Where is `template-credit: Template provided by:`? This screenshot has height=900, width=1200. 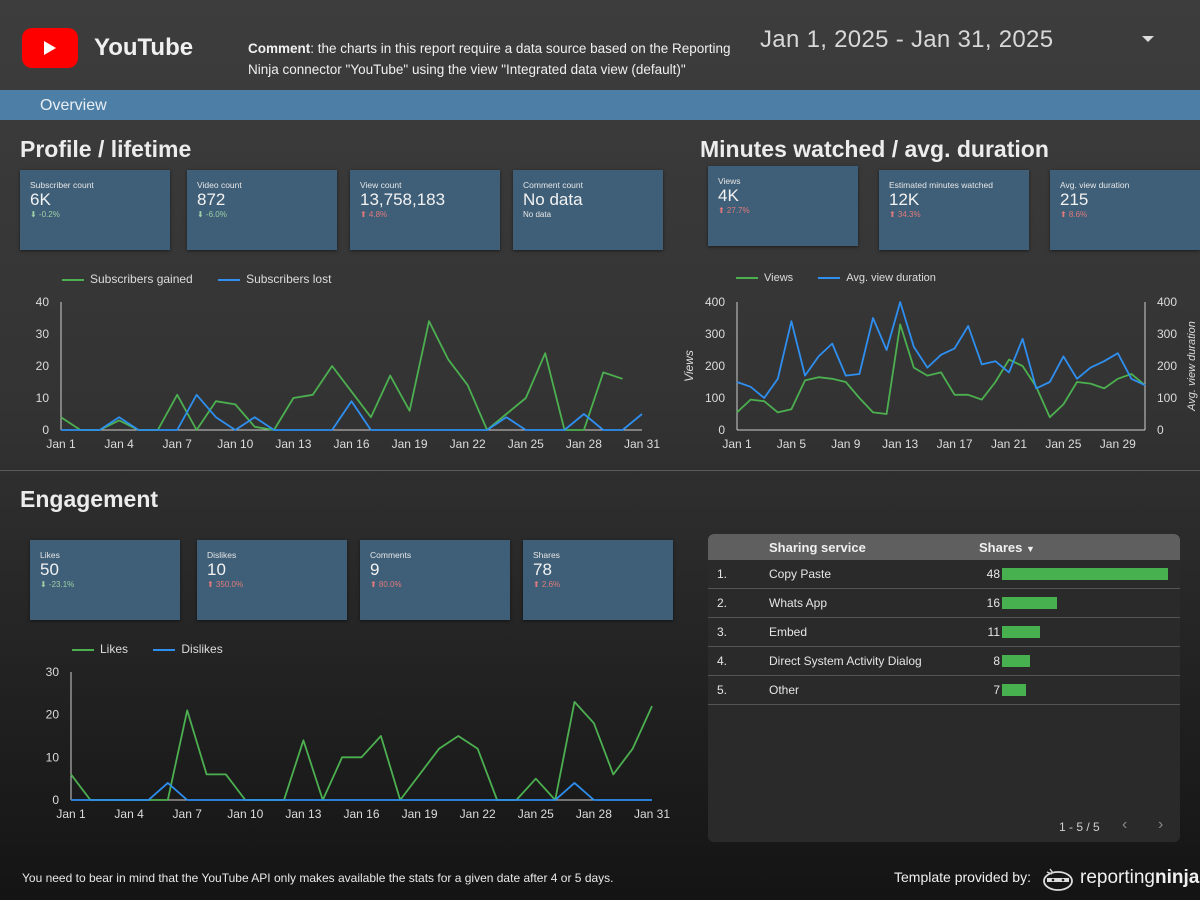 template-credit: Template provided by: is located at coordinates (962, 877).